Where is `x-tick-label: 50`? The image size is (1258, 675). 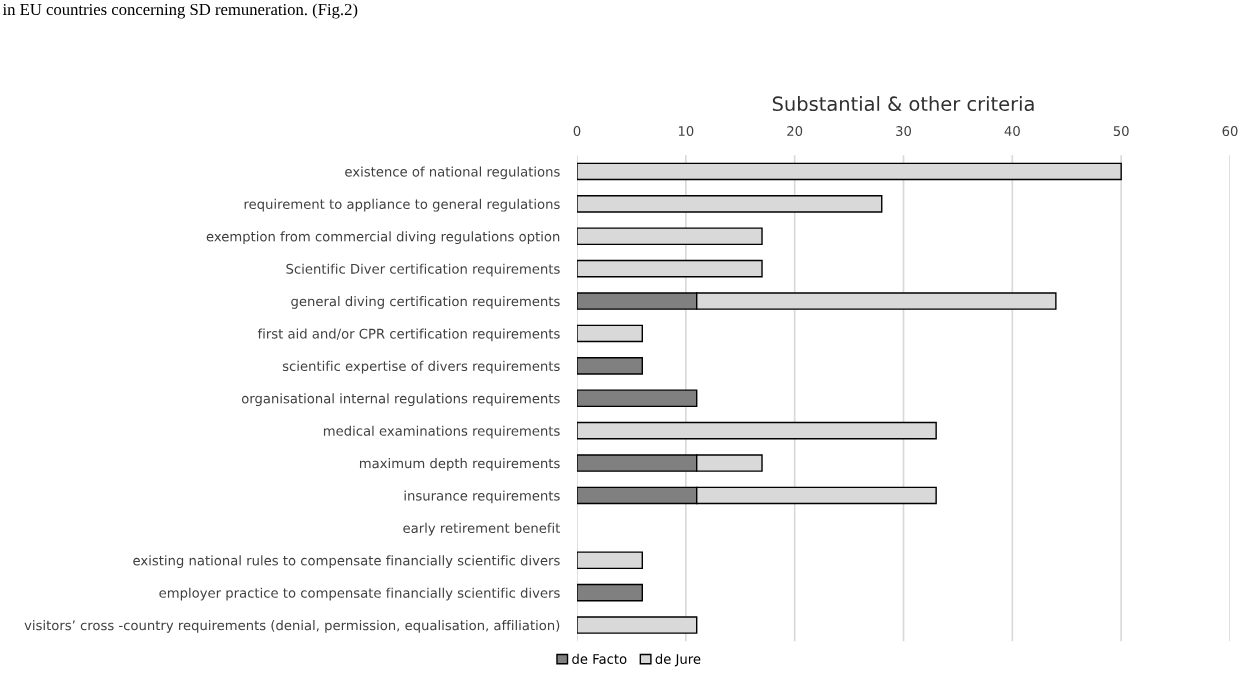 x-tick-label: 50 is located at coordinates (1121, 131).